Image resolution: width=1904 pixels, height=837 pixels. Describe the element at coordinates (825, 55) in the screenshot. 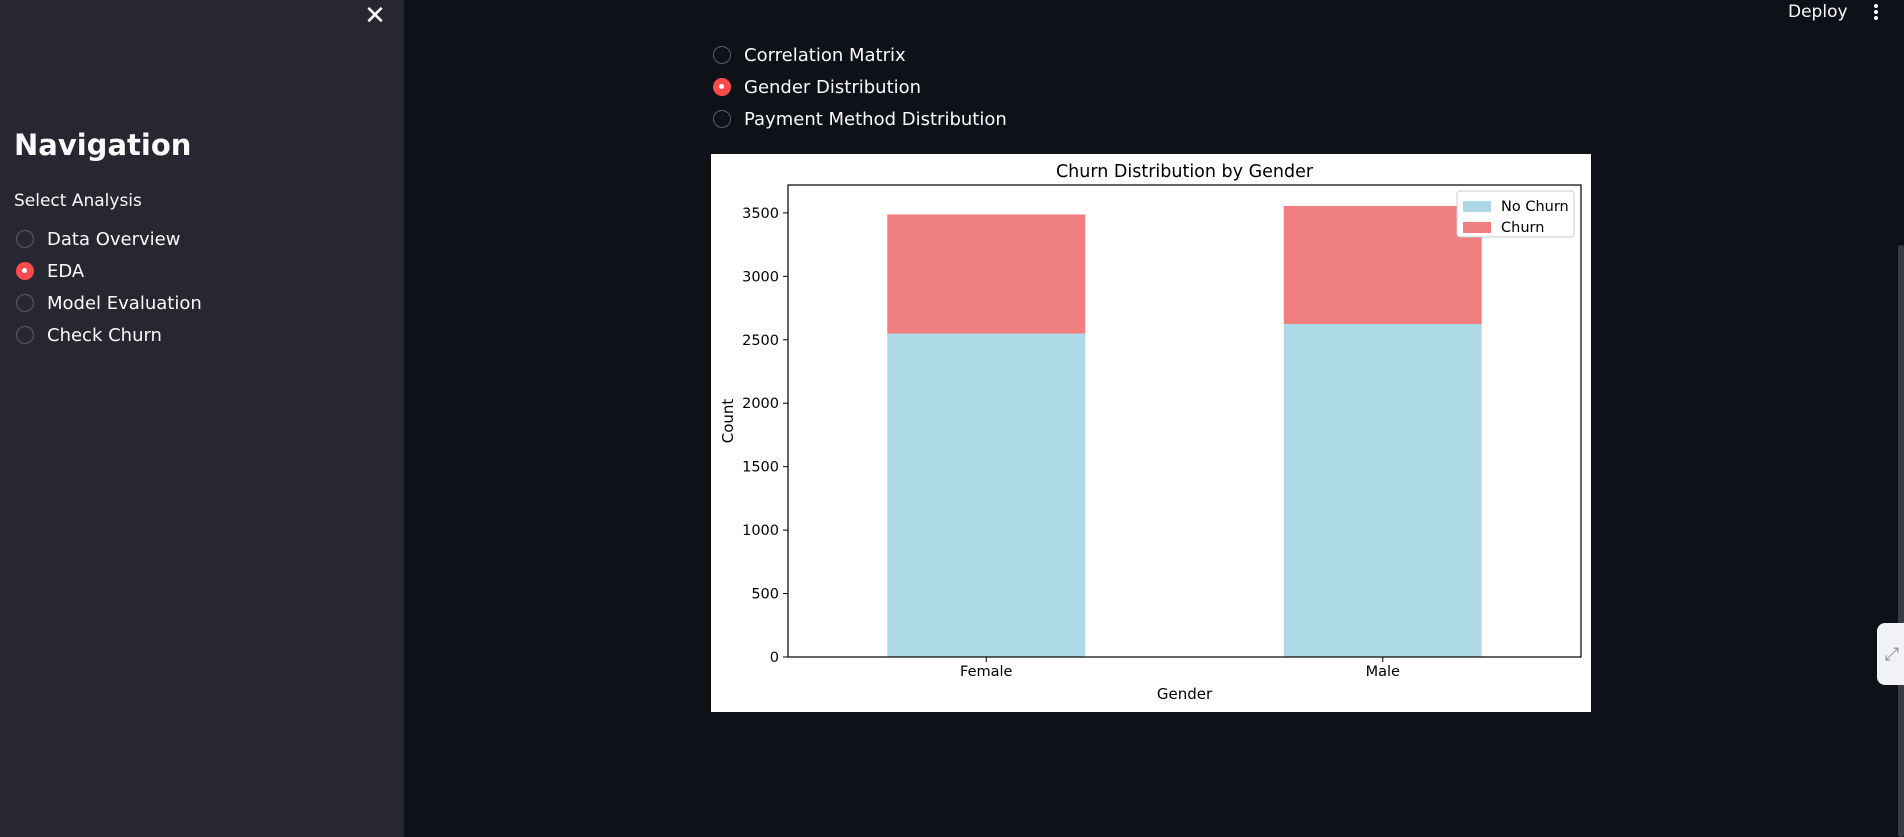

I see `radio-label: Correlation Matrix` at that location.